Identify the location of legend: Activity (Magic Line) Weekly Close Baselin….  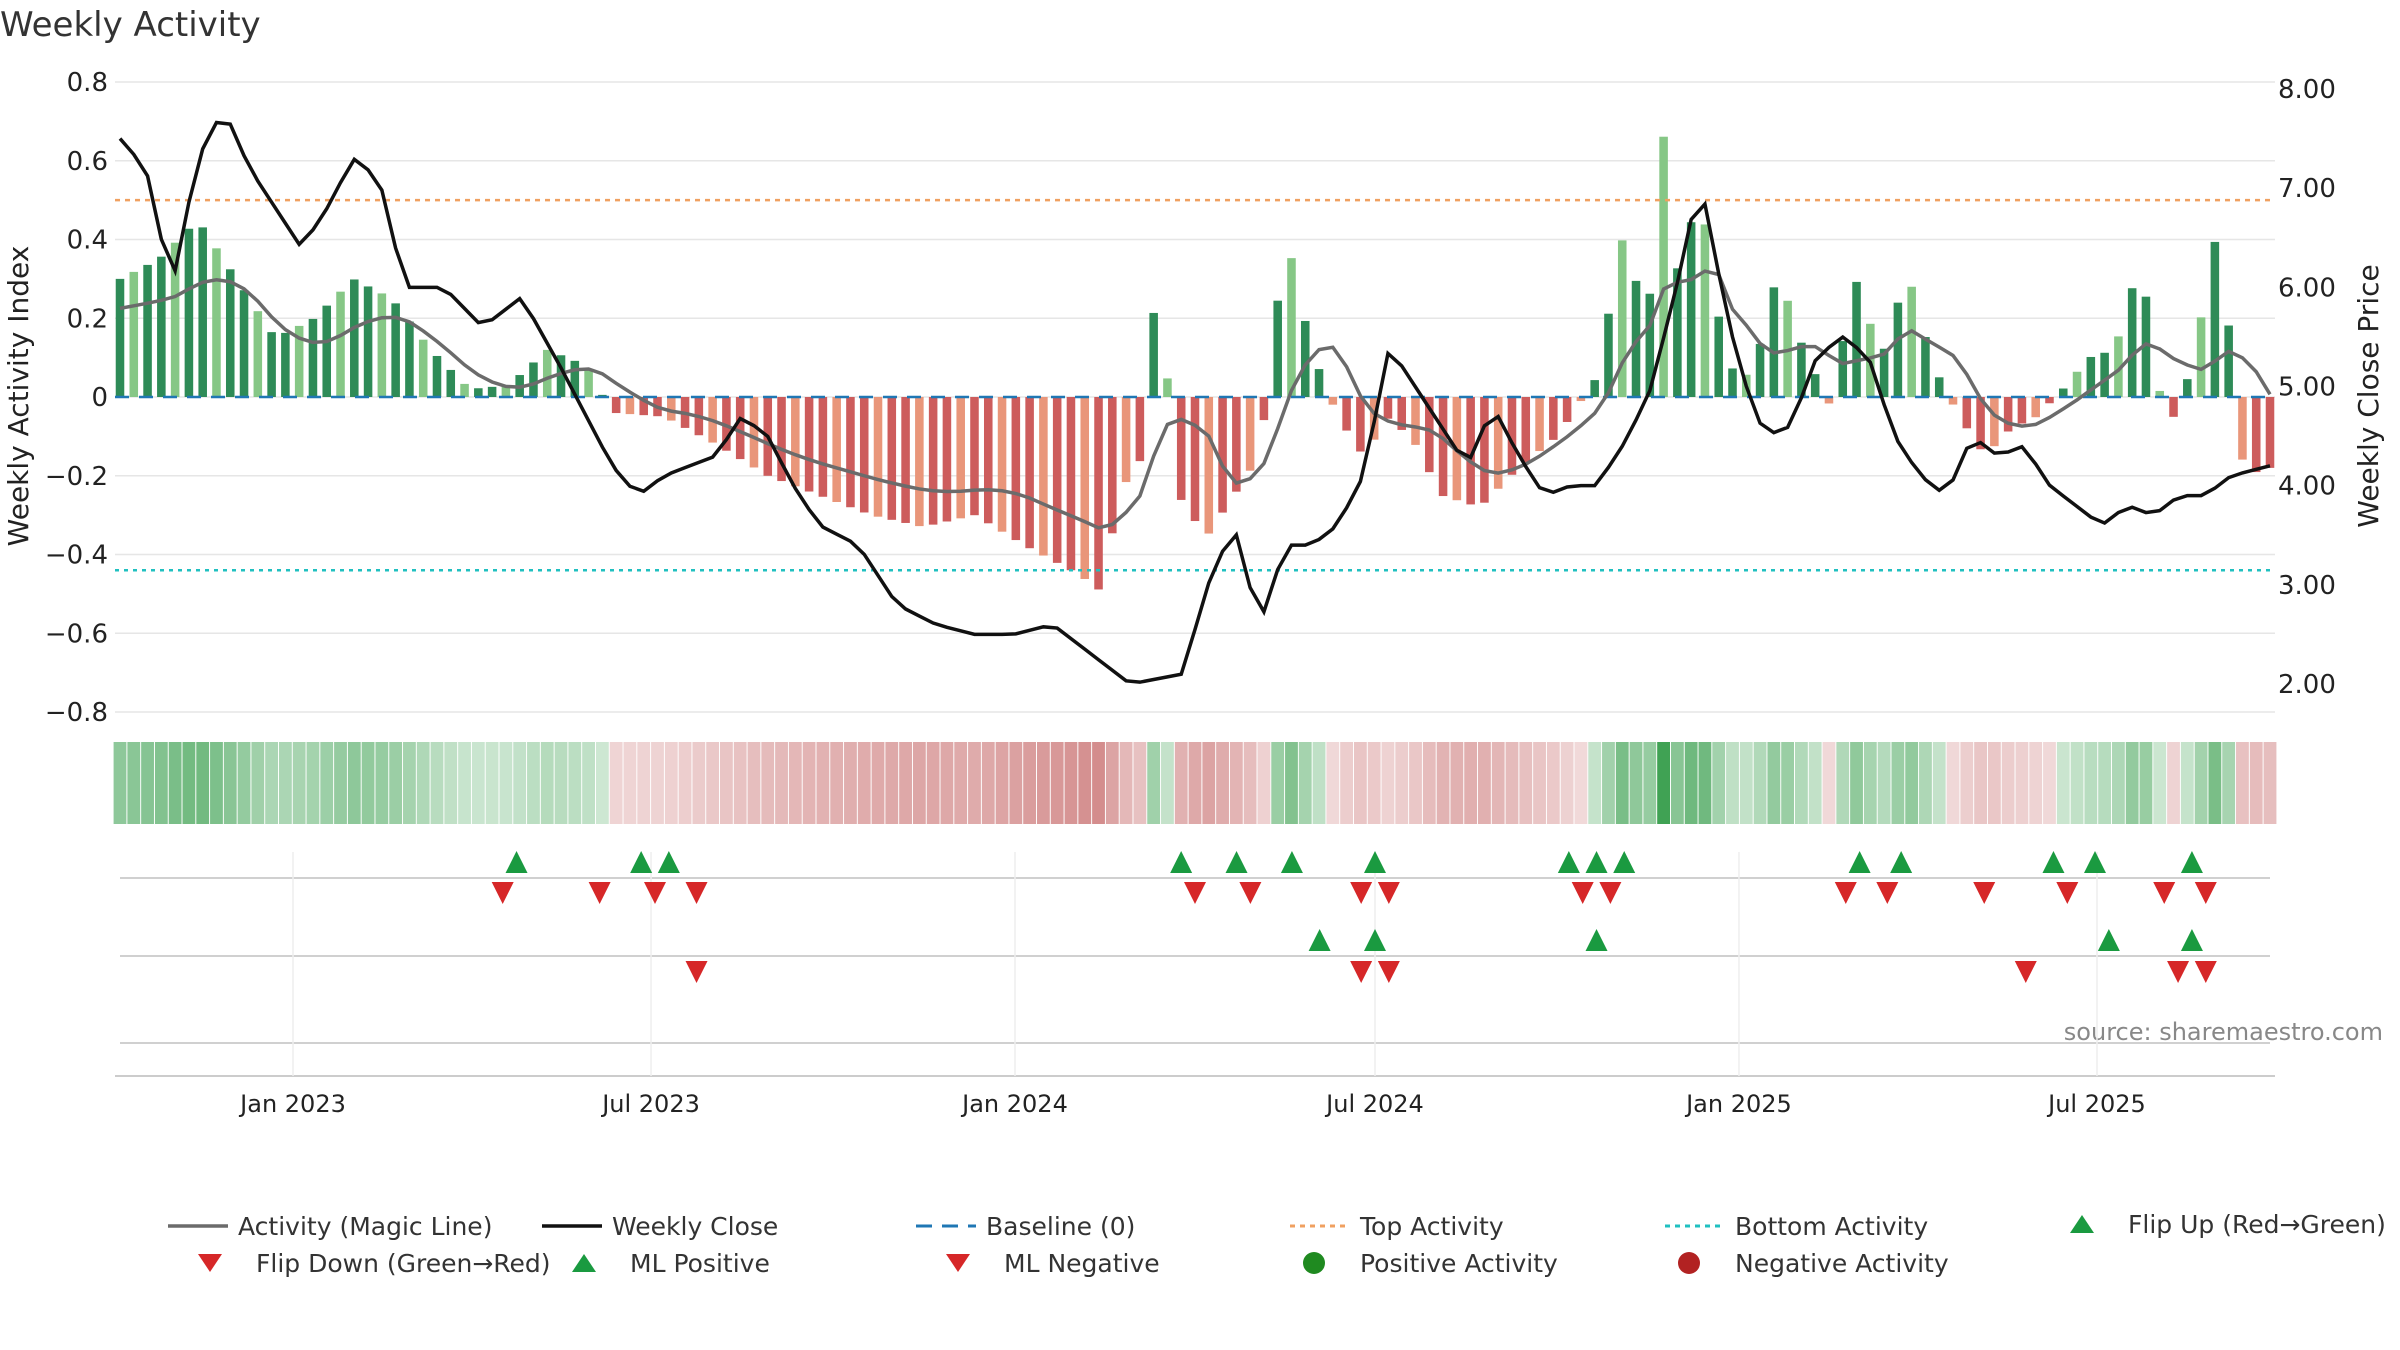
(1277, 1244).